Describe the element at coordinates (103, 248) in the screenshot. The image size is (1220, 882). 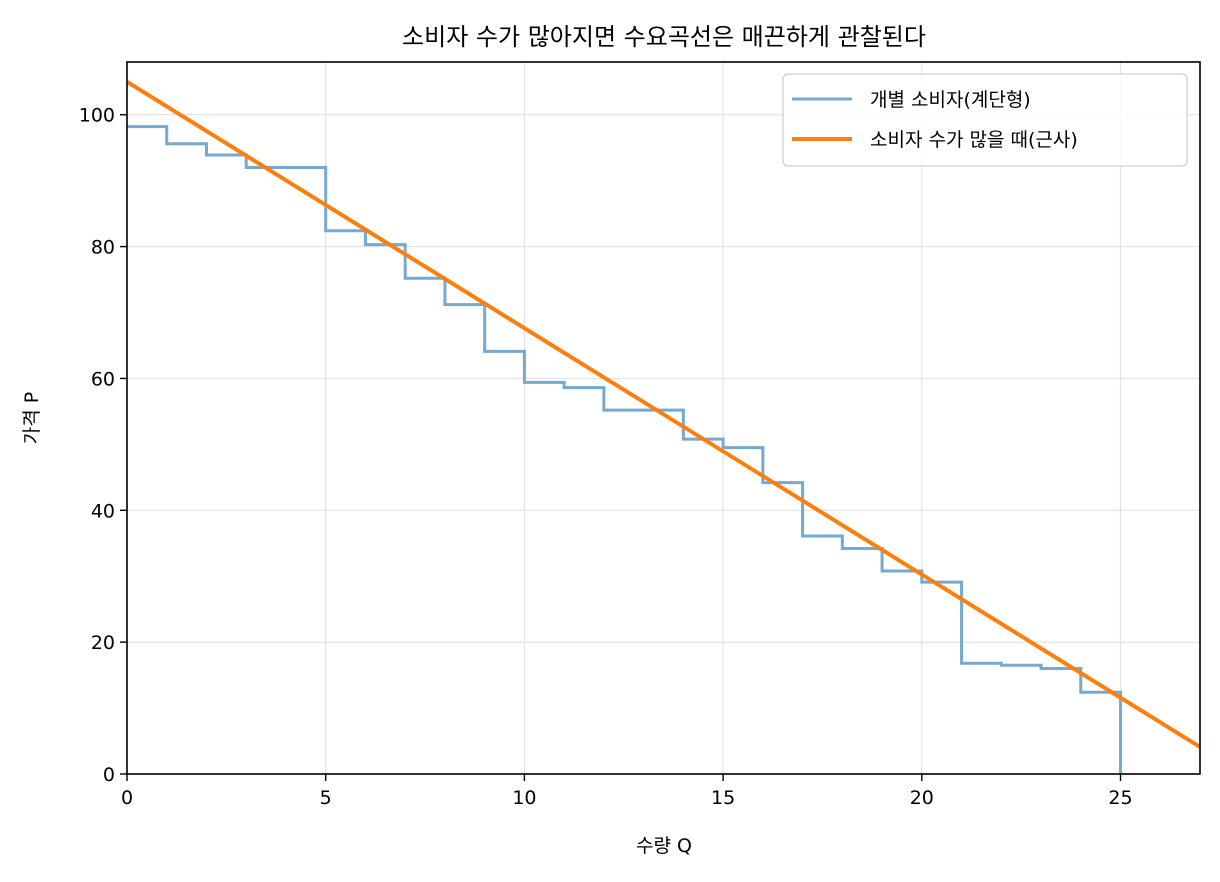
I see `y-tick-label: 80` at that location.